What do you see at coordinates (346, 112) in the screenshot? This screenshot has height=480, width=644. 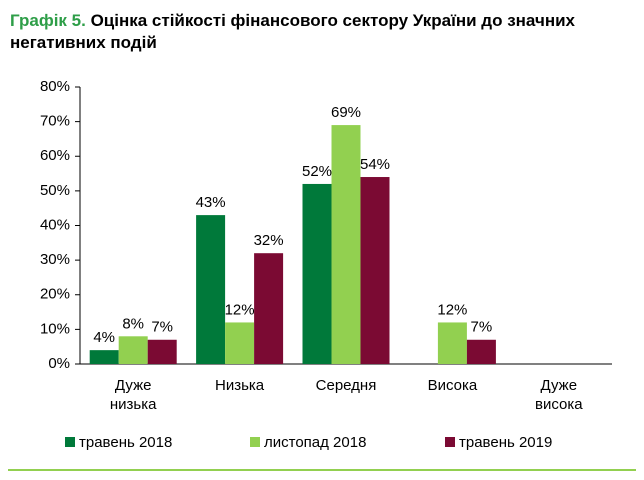 I see `value-label: 69%` at bounding box center [346, 112].